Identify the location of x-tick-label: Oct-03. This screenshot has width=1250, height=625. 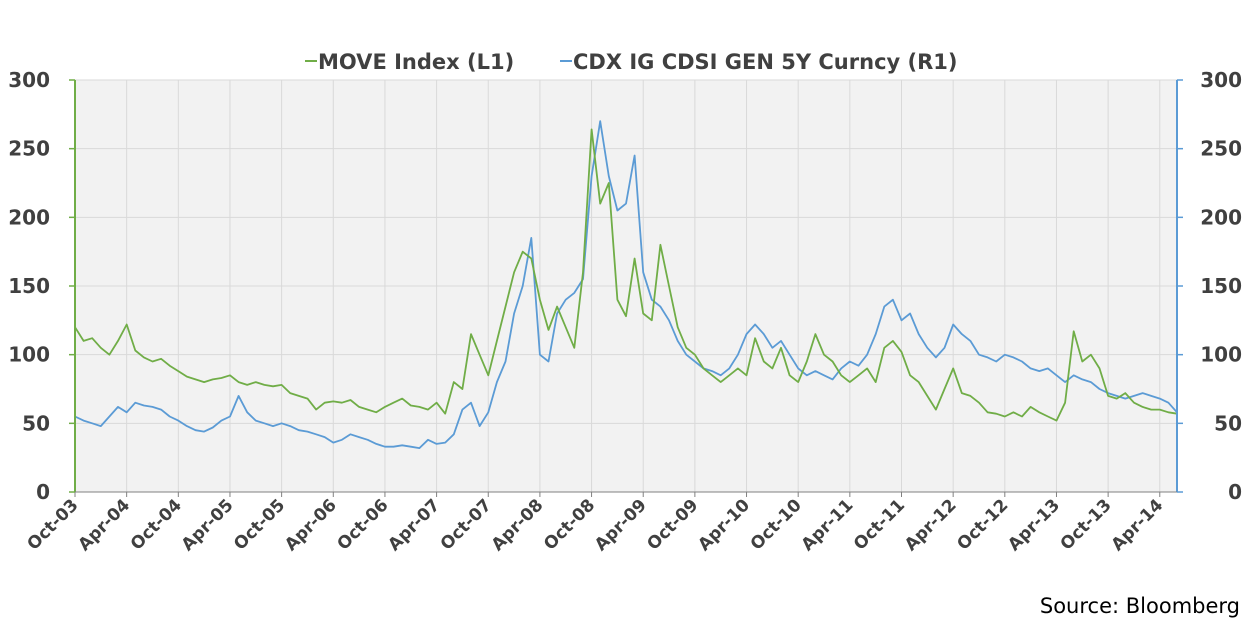
(53, 524).